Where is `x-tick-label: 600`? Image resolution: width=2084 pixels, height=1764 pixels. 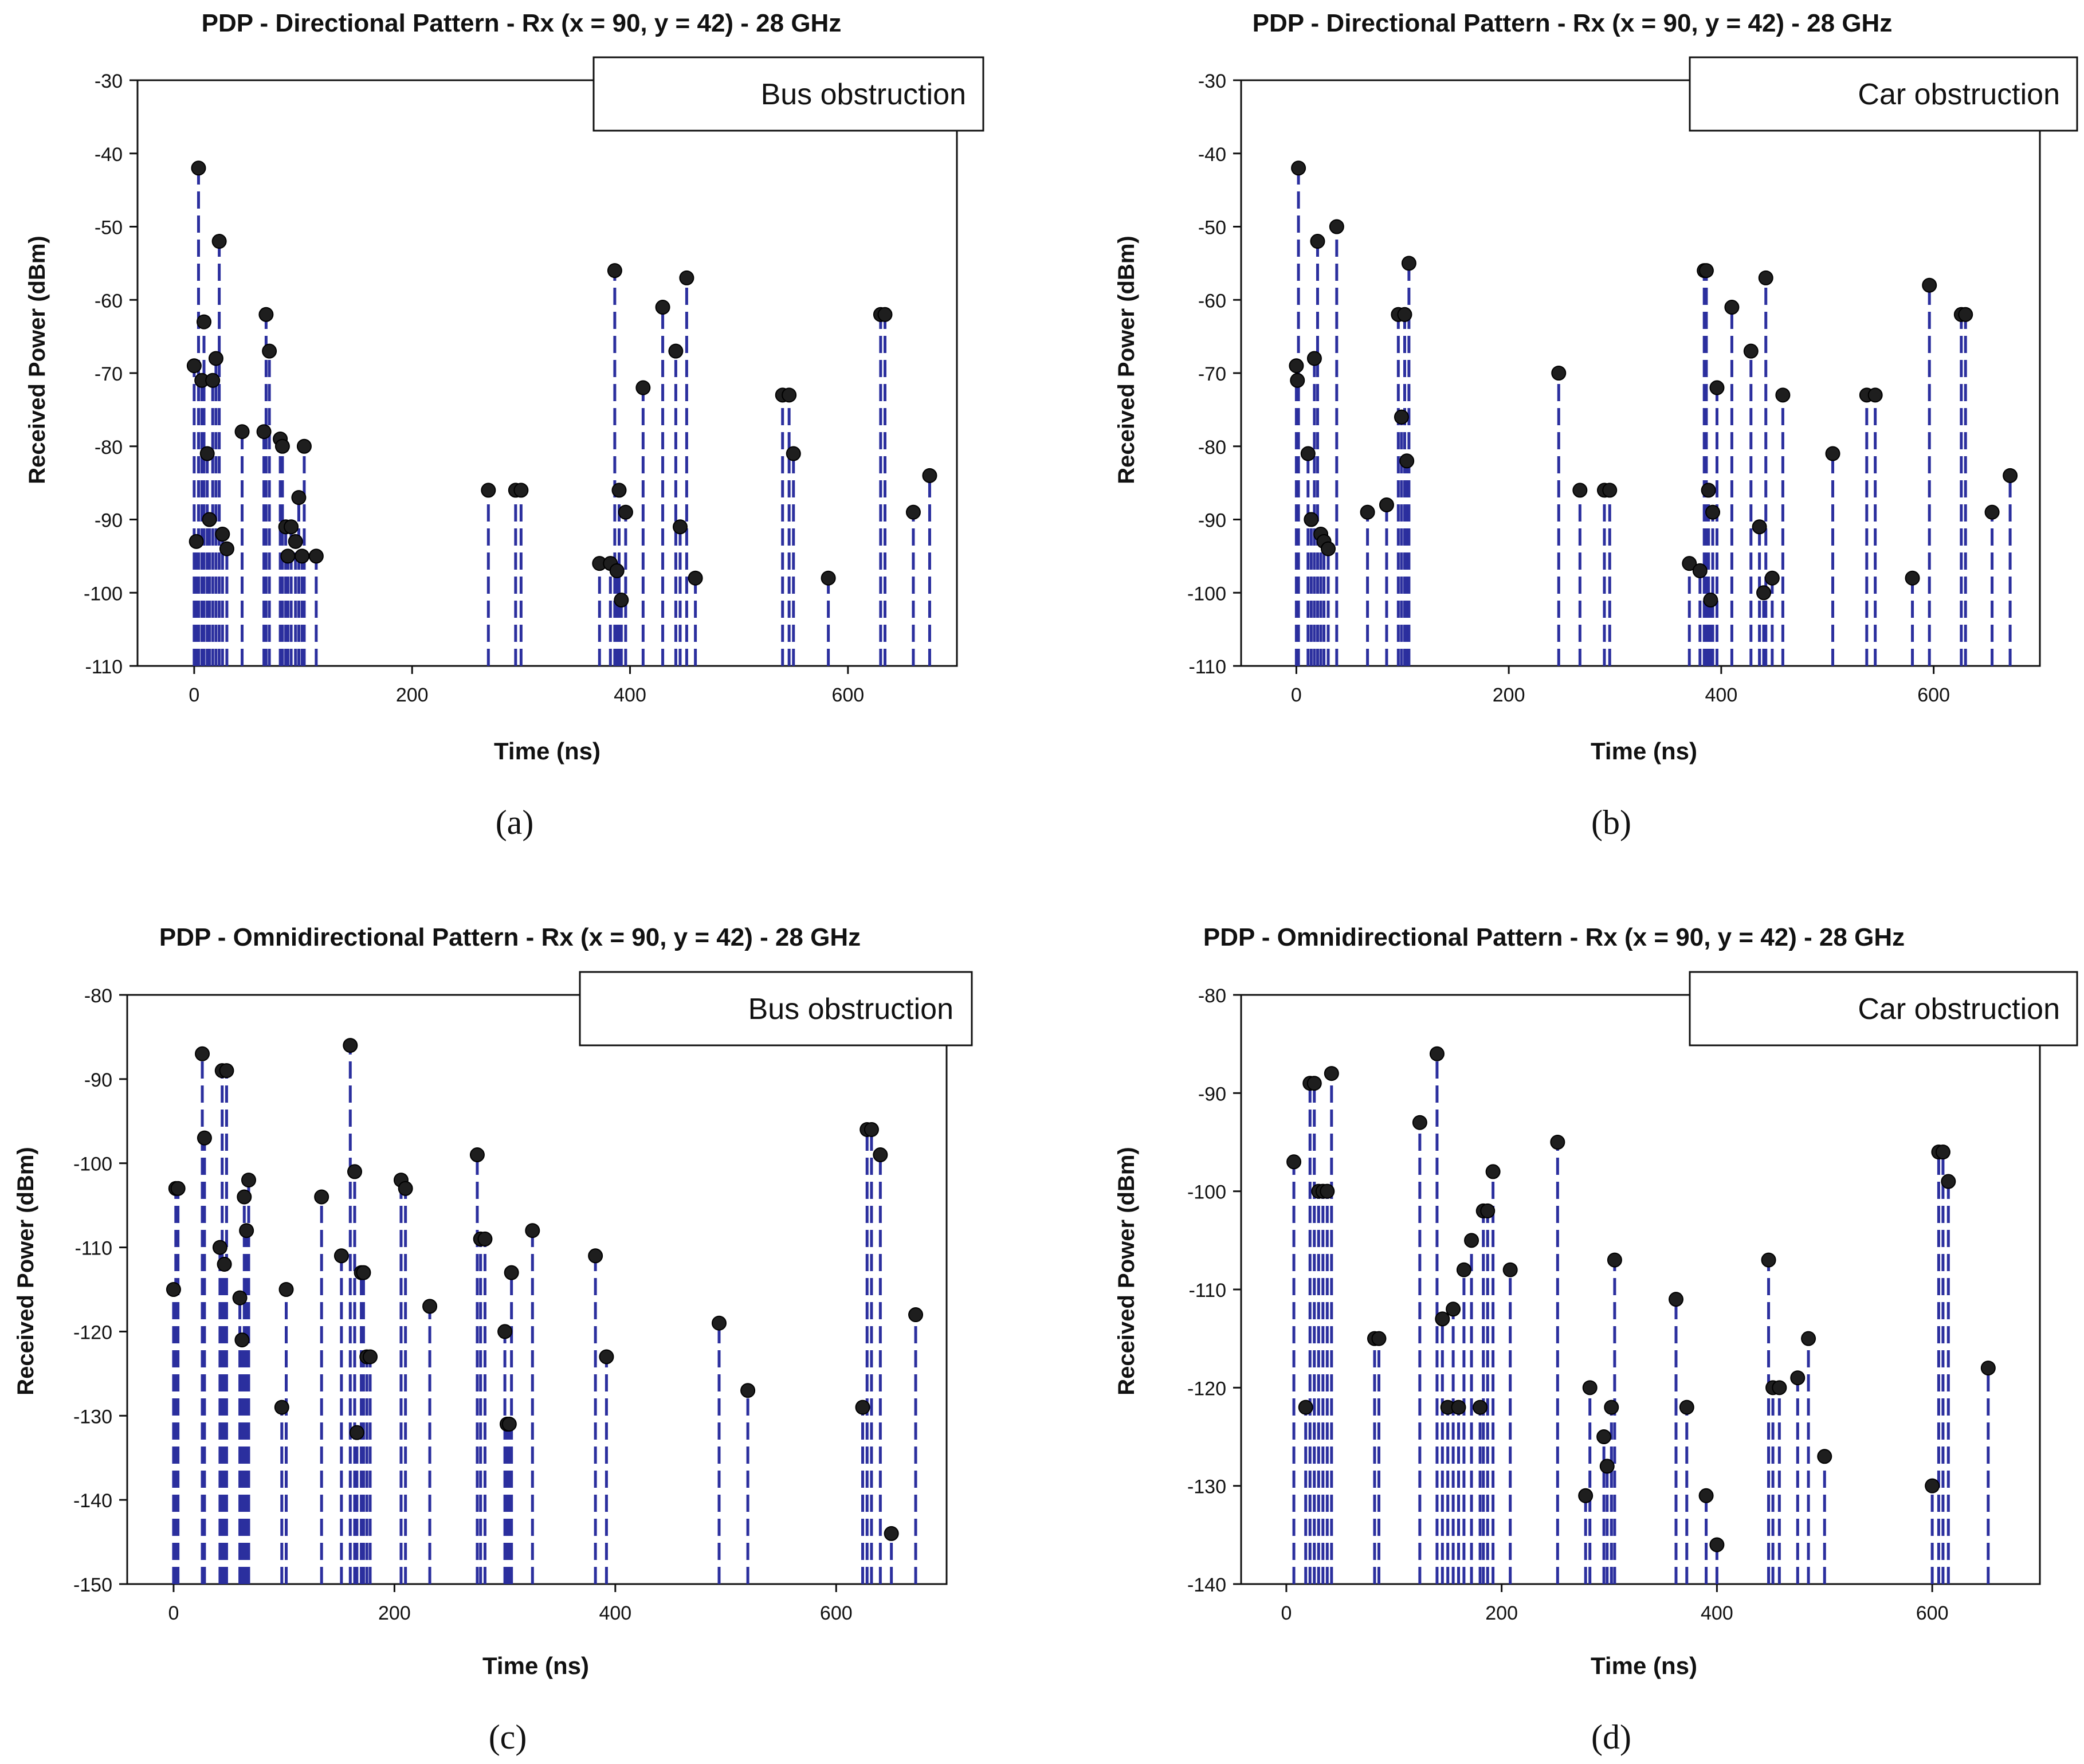
x-tick-label: 600 is located at coordinates (1933, 695).